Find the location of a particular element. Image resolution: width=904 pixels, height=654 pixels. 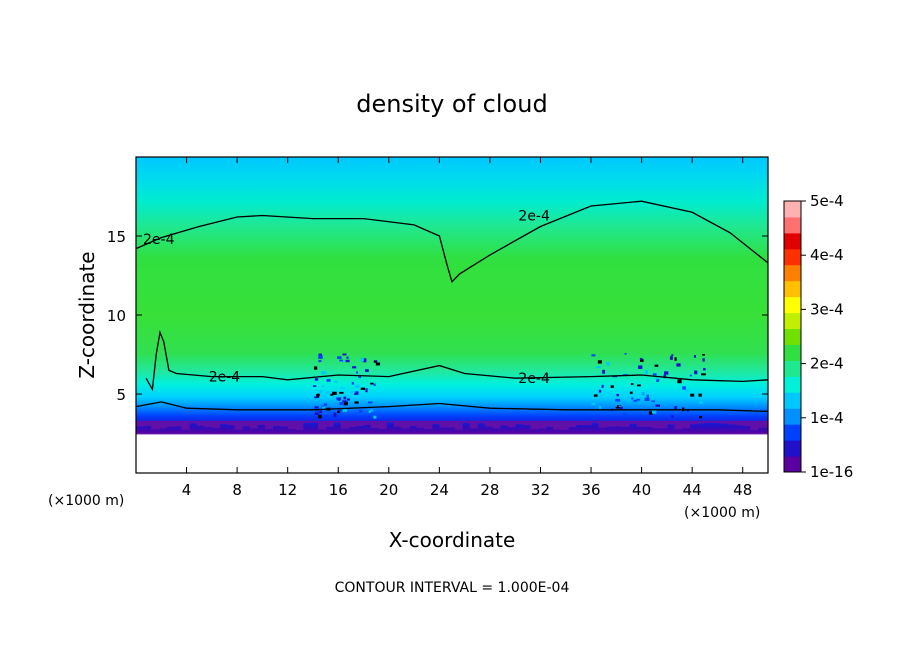

colorbar-bands is located at coordinates (792, 337).